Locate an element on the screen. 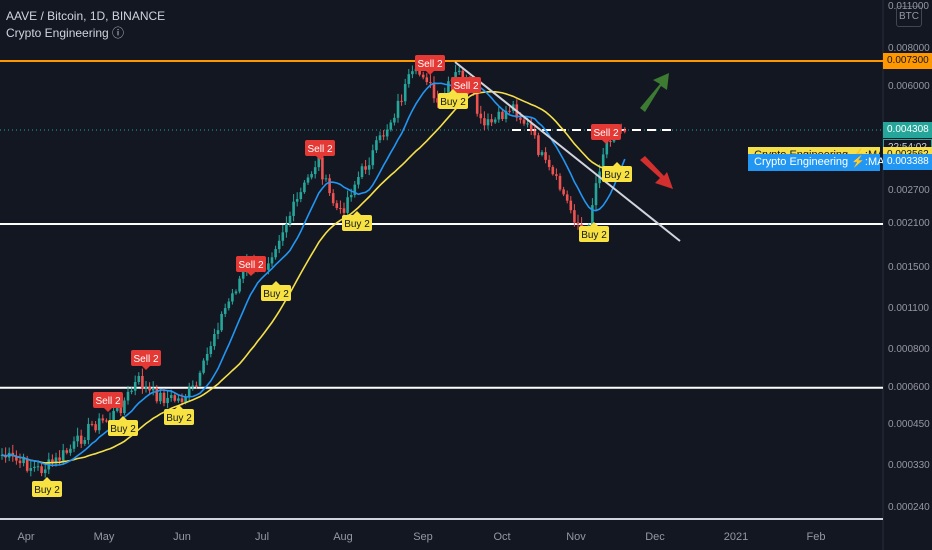  y-tick-label: 0.001500 is located at coordinates (909, 267).